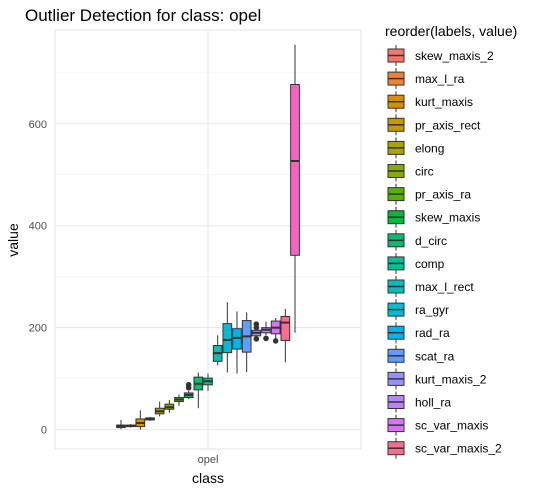 This screenshot has width=535, height=498. Describe the element at coordinates (150, 418) in the screenshot. I see `boxplot-pr_axis_rect` at that location.